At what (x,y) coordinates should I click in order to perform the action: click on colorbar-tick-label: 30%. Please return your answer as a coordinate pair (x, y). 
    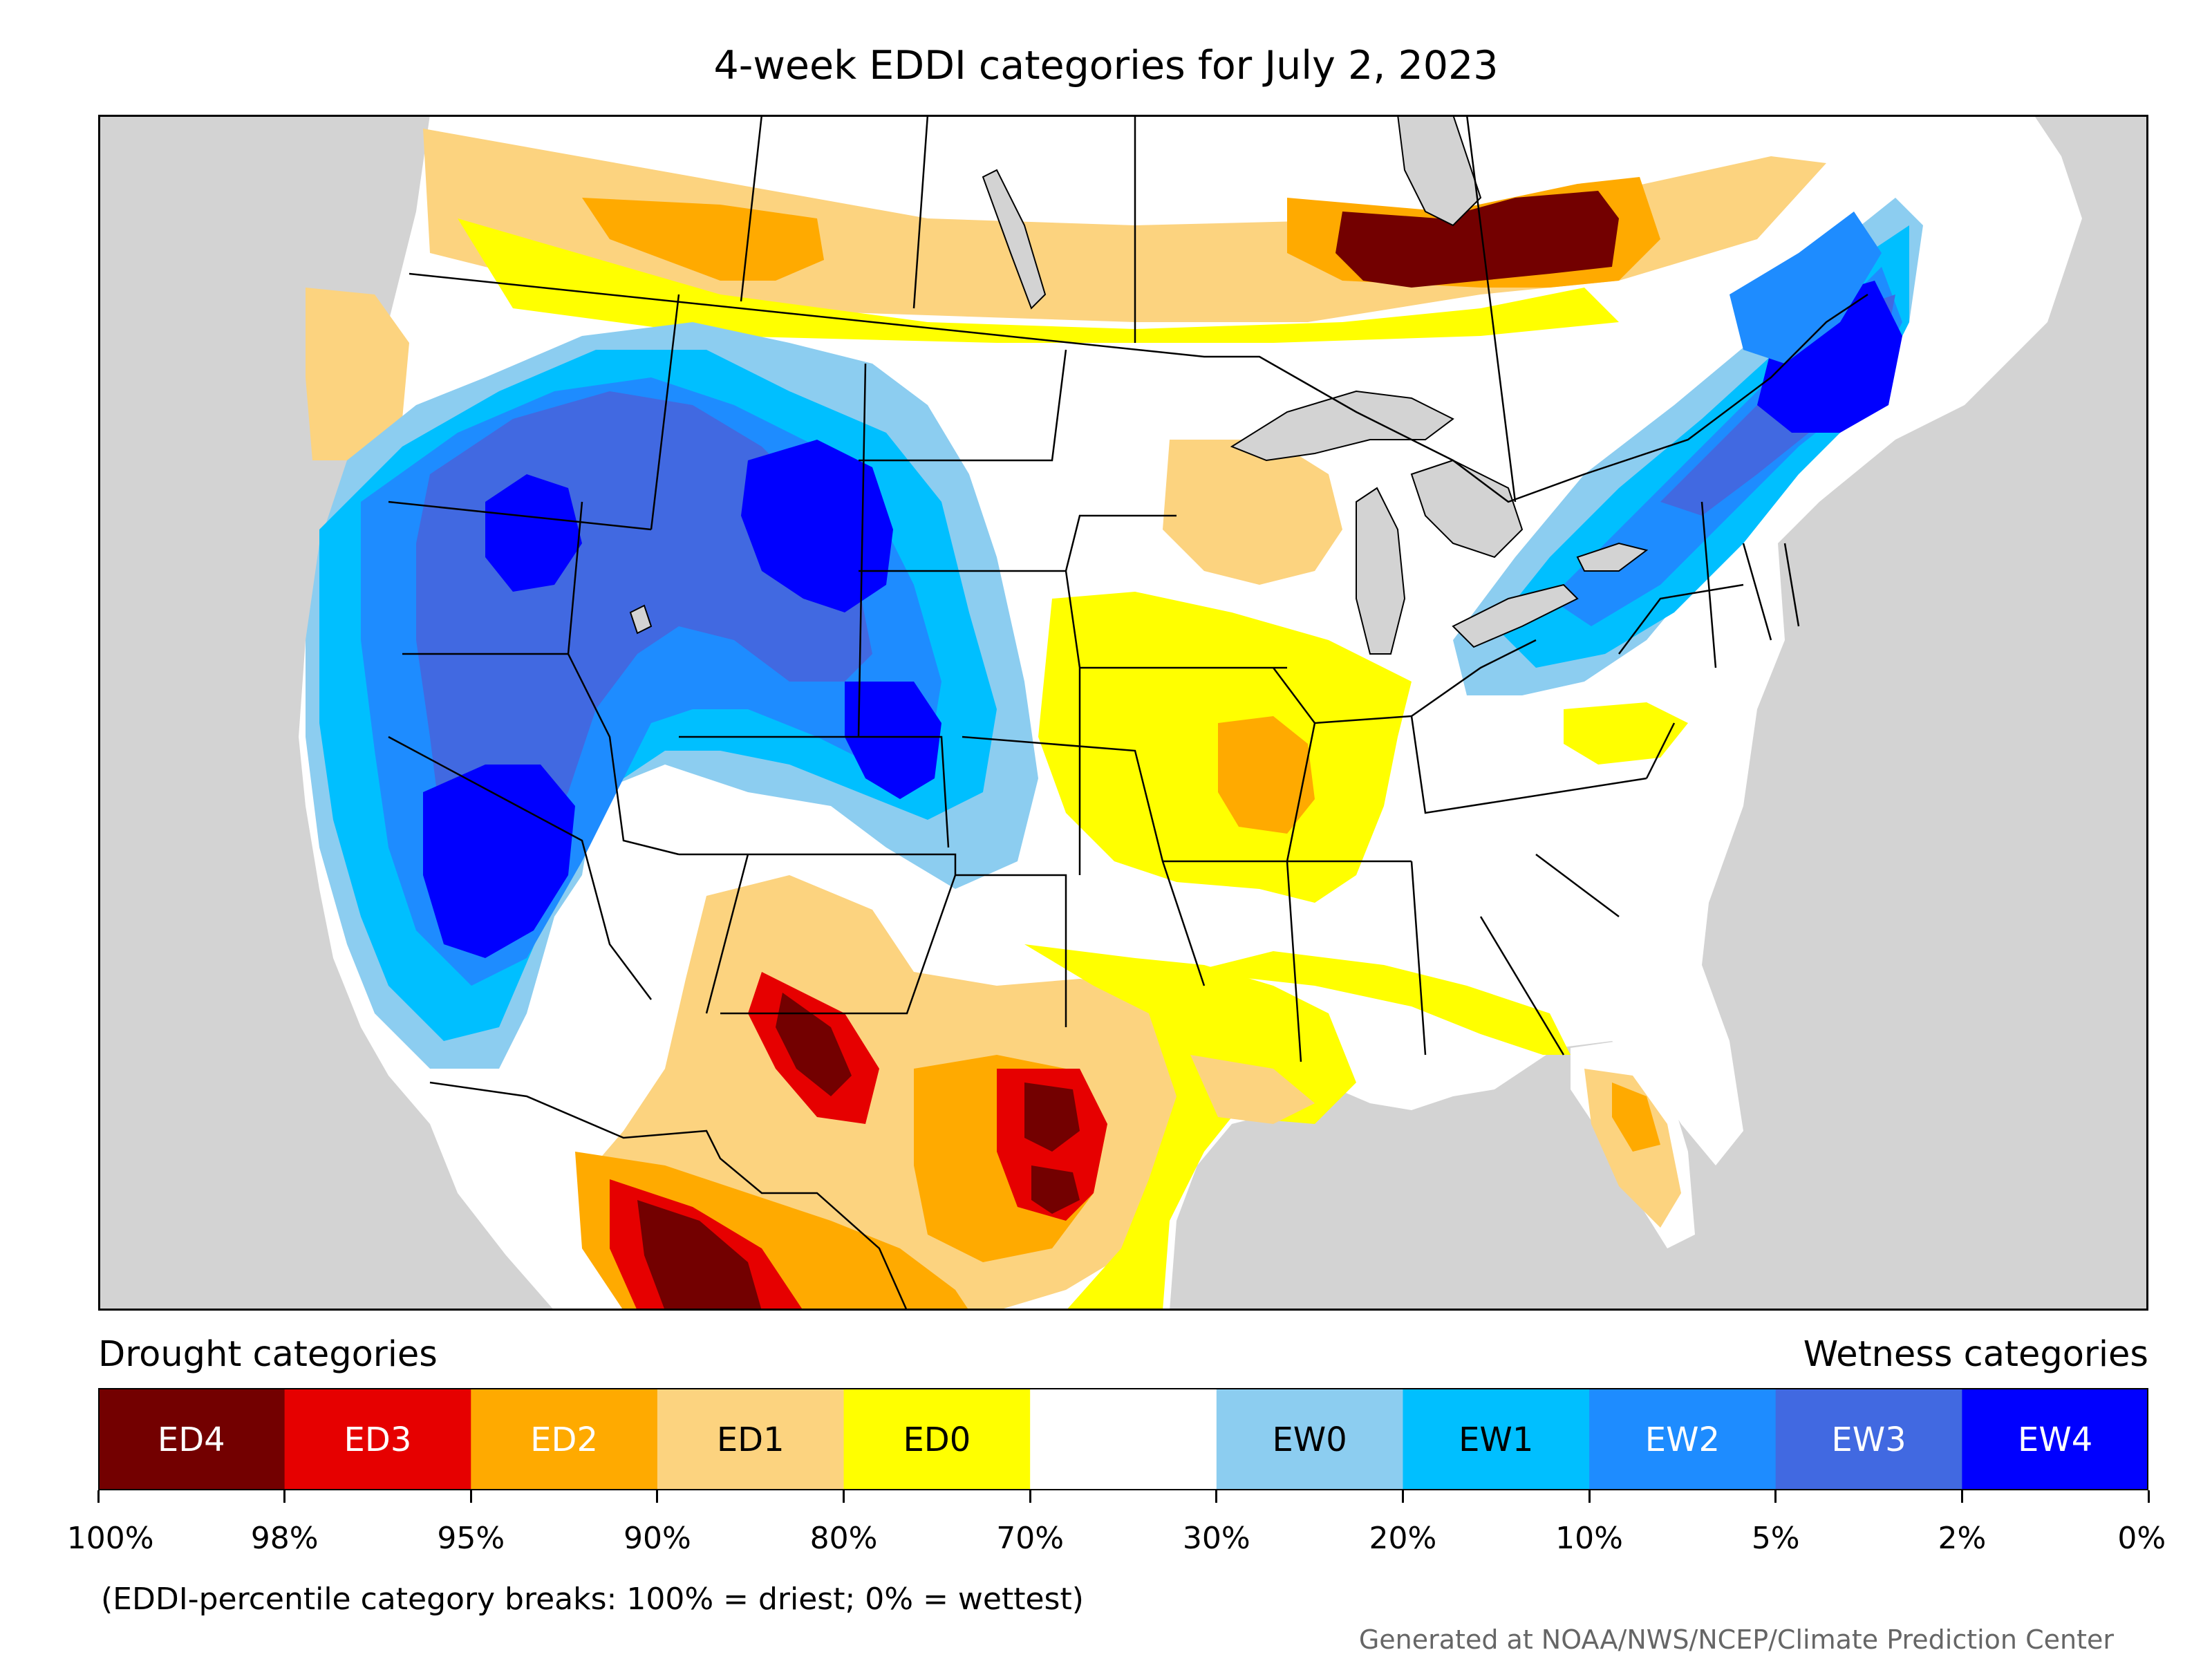
    Looking at the image, I should click on (1216, 1539).